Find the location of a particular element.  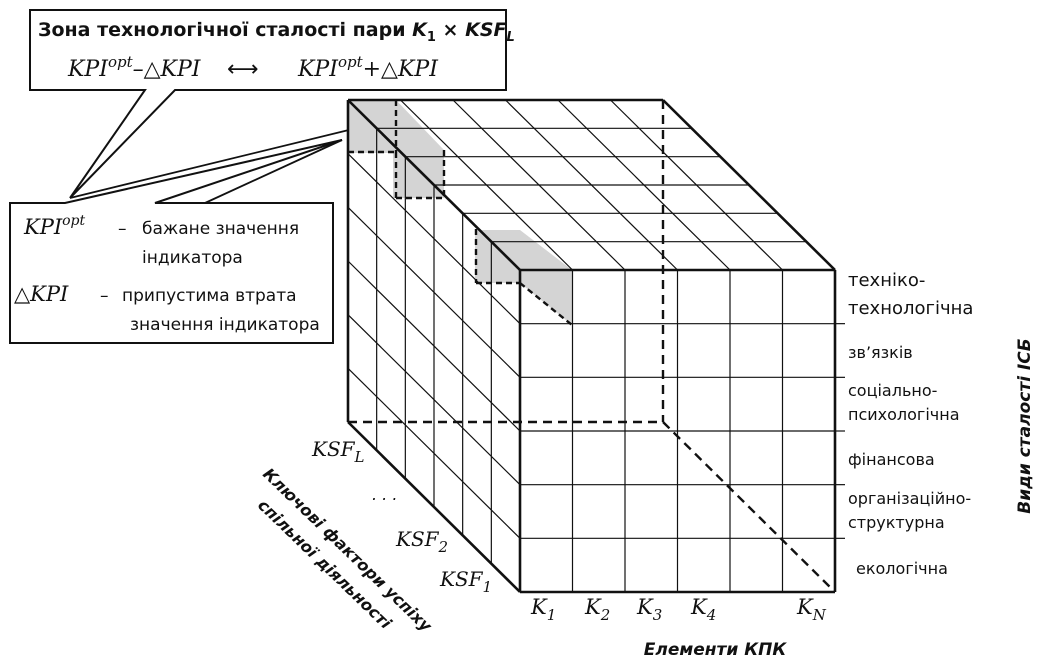

delta-kpi-dash: – is located at coordinates (104, 296).